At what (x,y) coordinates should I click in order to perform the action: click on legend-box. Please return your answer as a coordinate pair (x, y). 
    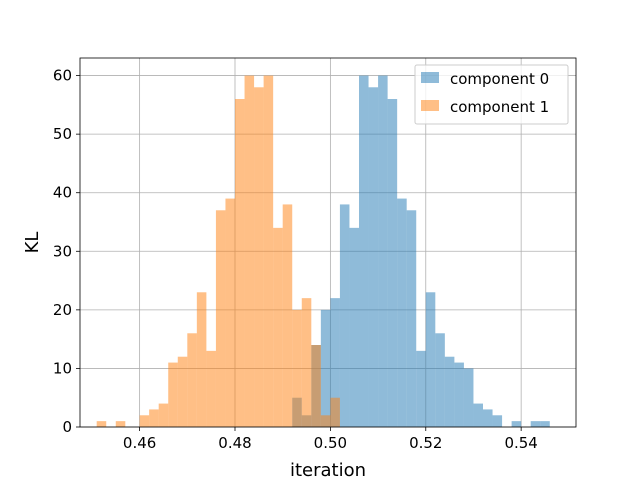
    Looking at the image, I should click on (491, 94).